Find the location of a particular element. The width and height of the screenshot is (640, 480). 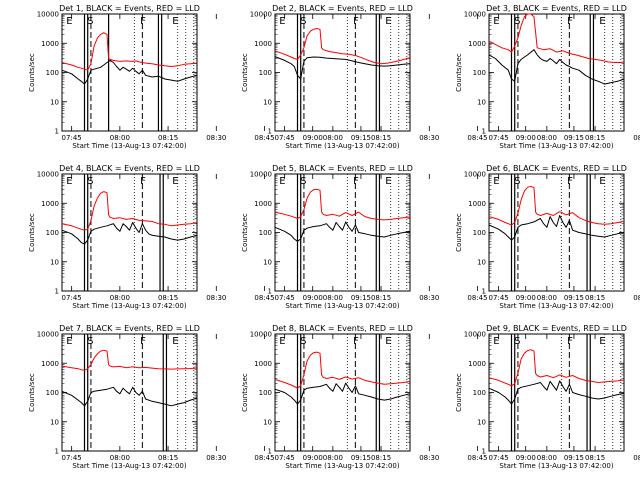

panel-title: Det 9, BLACK = Events, RED = LLD is located at coordinates (556, 328).